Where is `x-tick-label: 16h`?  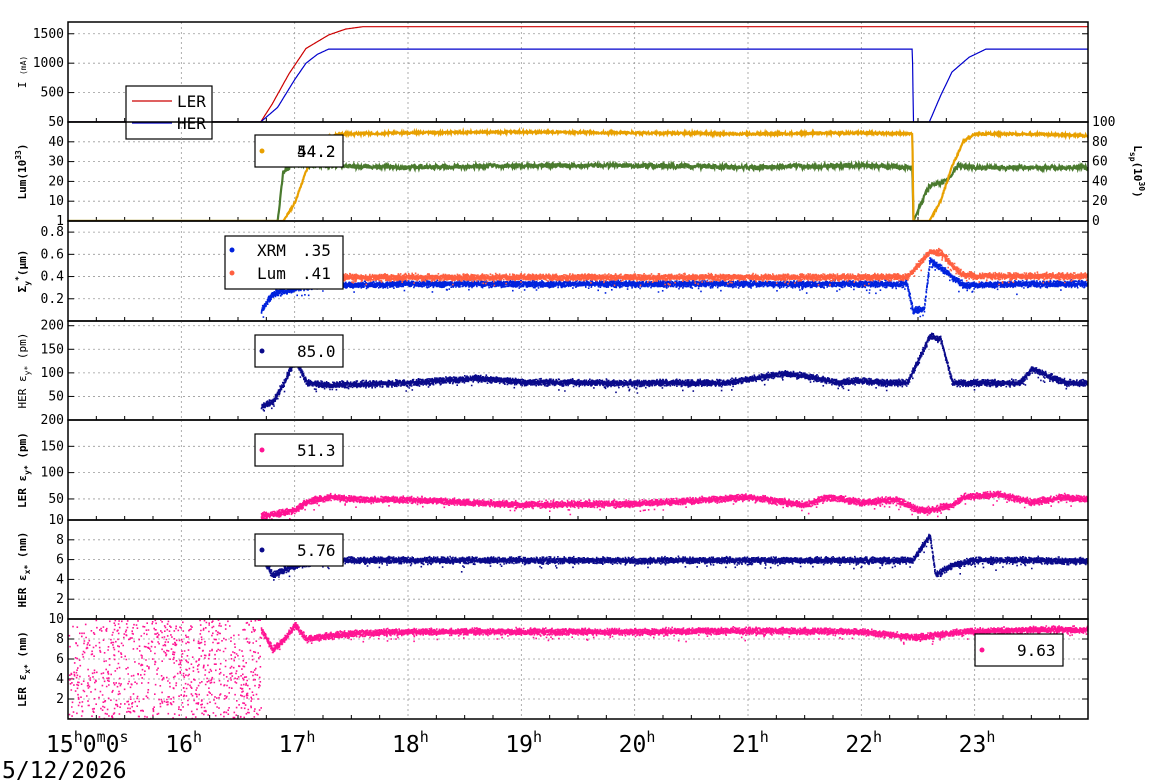
x-tick-label: 16h is located at coordinates (183, 743).